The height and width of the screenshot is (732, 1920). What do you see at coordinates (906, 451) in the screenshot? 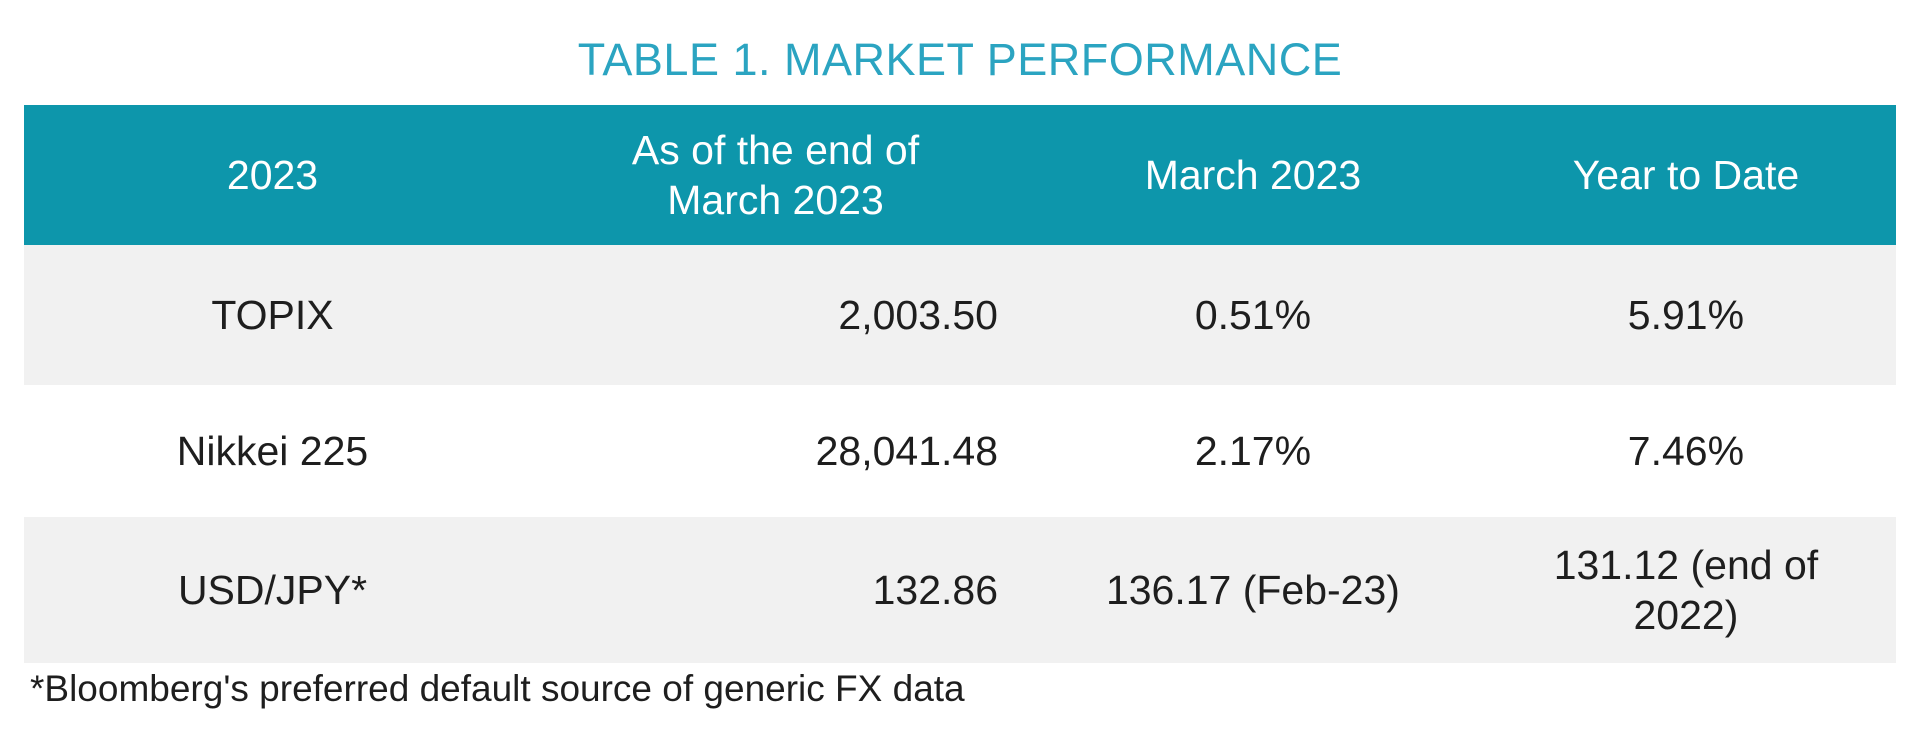
I see `cell-end-of-march-value: 28,041.48` at bounding box center [906, 451].